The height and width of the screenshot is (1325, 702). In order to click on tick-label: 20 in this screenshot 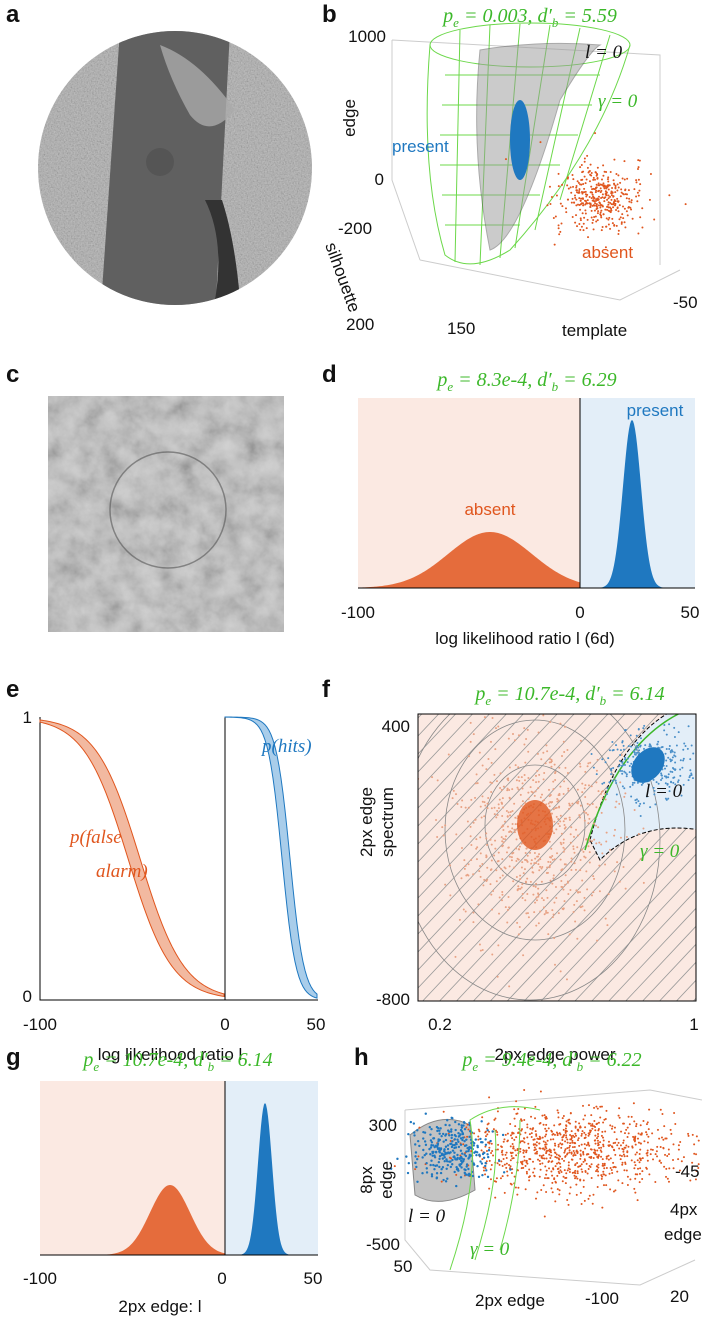, I will do `click(679, 1296)`.